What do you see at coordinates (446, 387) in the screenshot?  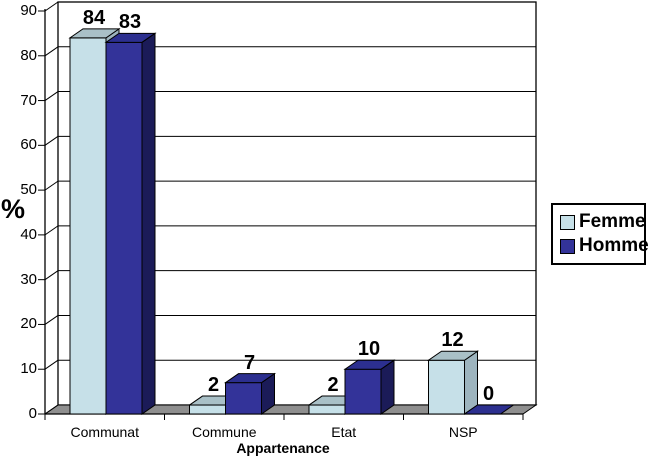 I see `bar-femme-nsp-front` at bounding box center [446, 387].